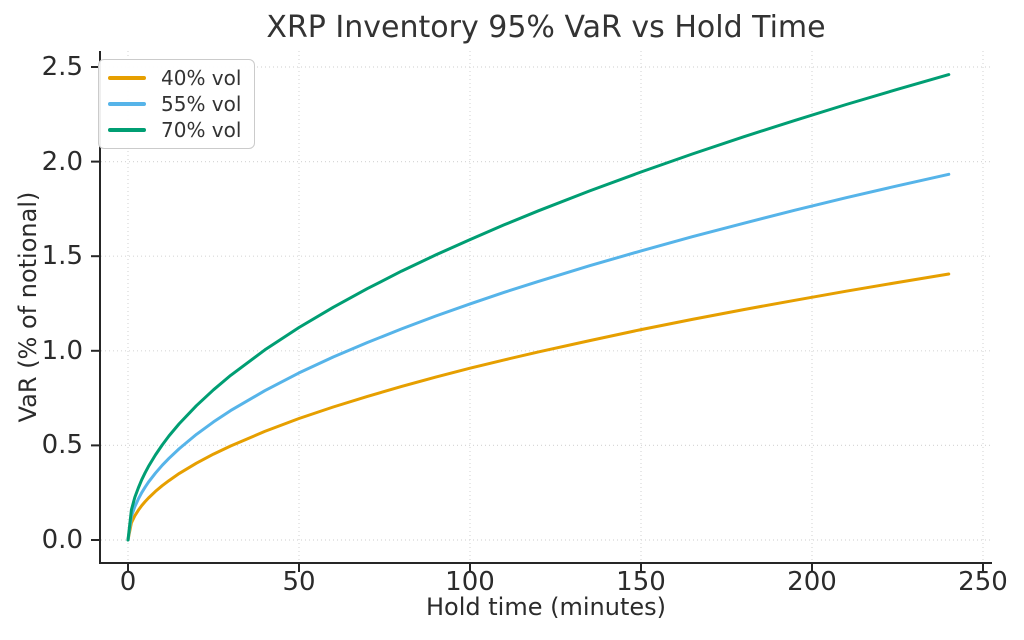  I want to click on x-tick-label: 200, so click(812, 582).